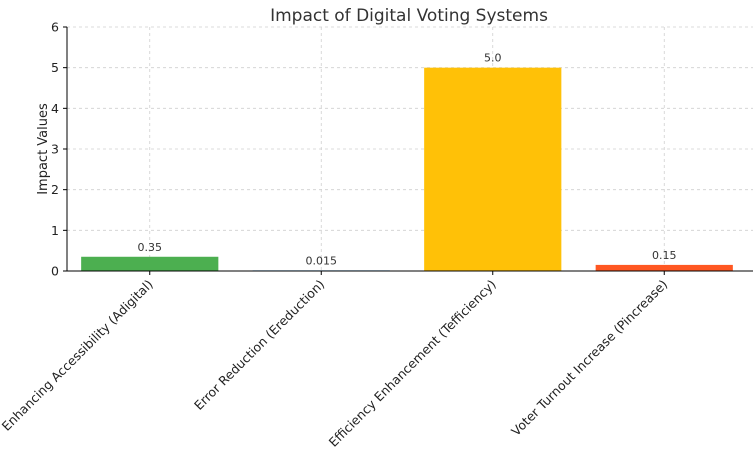  I want to click on x-tick-label: Efficiency Enhancement (Tefficiency), so click(412, 363).